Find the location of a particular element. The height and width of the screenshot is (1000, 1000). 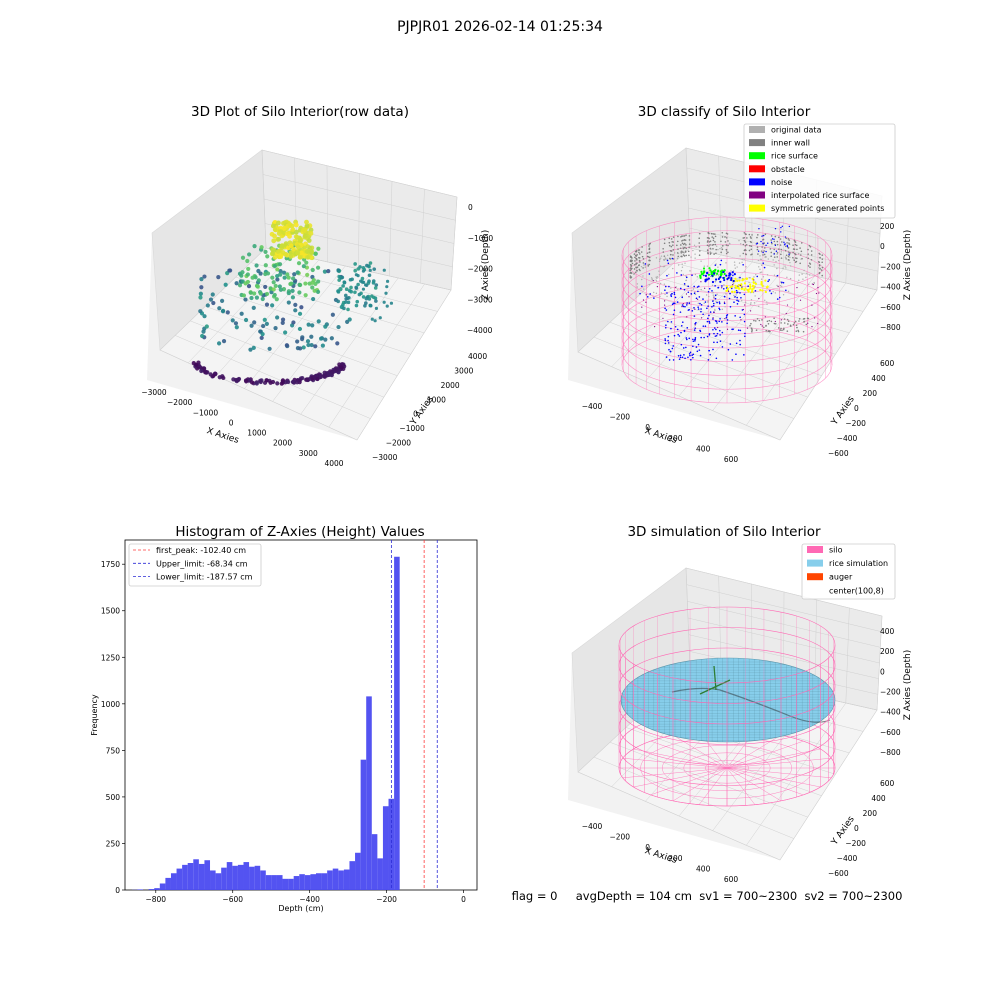

simulation-x-tick-label: −400 is located at coordinates (592, 826).